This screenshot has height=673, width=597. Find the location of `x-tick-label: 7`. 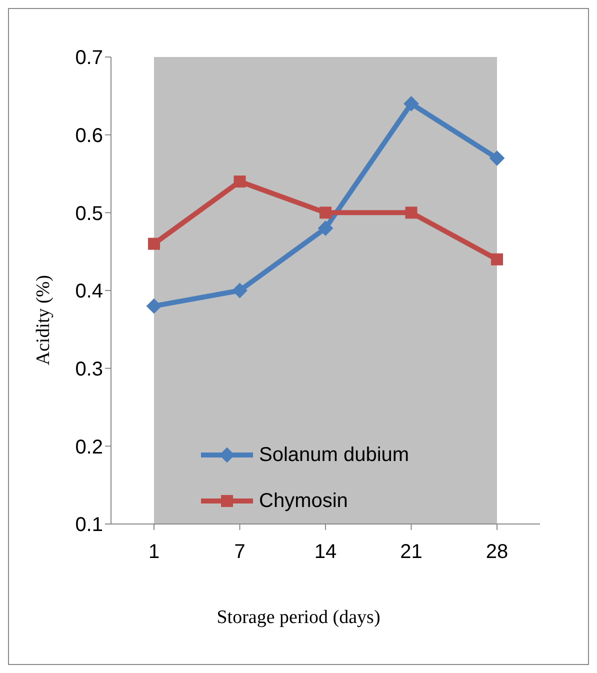

x-tick-label: 7 is located at coordinates (240, 552).